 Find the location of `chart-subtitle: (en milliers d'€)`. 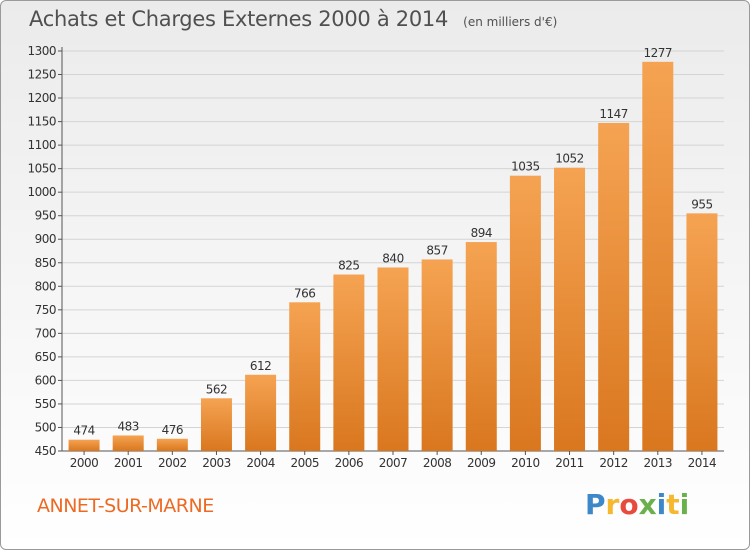

chart-subtitle: (en milliers d'€) is located at coordinates (510, 22).